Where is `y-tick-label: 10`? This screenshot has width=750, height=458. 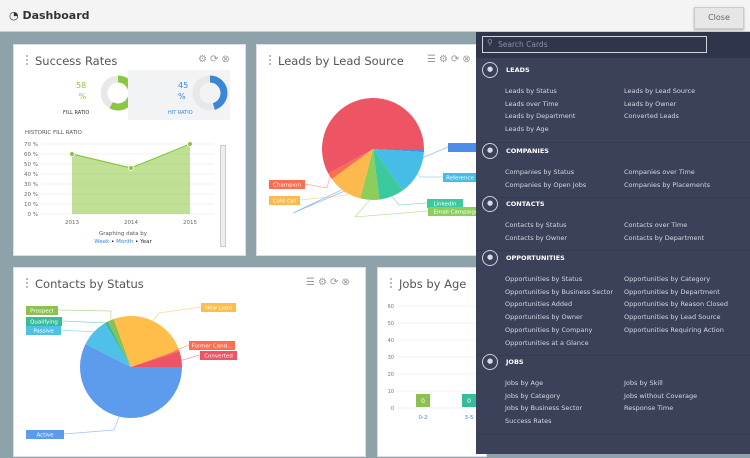 y-tick-label: 10 is located at coordinates (391, 392).